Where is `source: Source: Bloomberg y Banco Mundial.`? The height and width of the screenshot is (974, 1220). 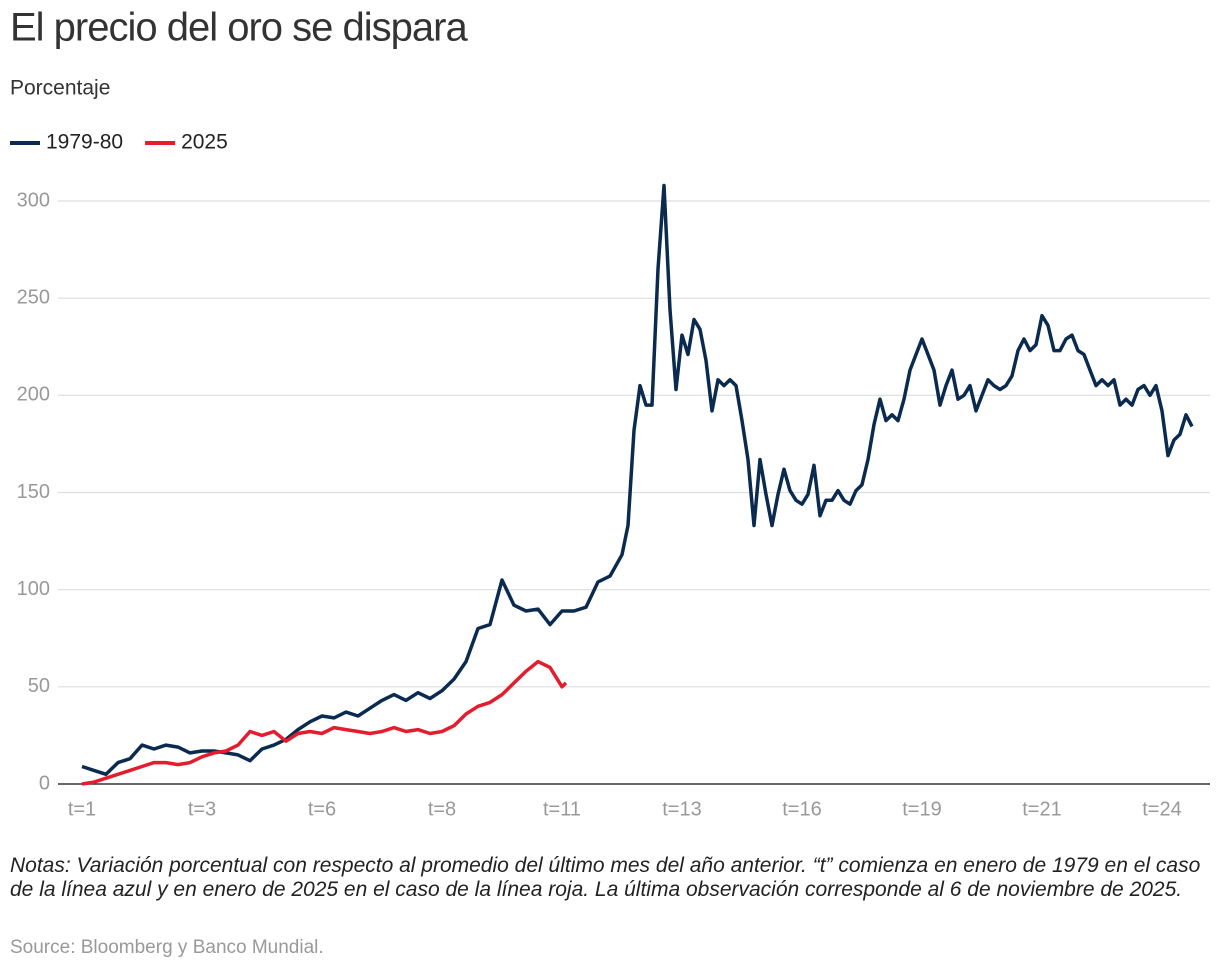
source: Source: Bloomberg y Banco Mundial. is located at coordinates (167, 947).